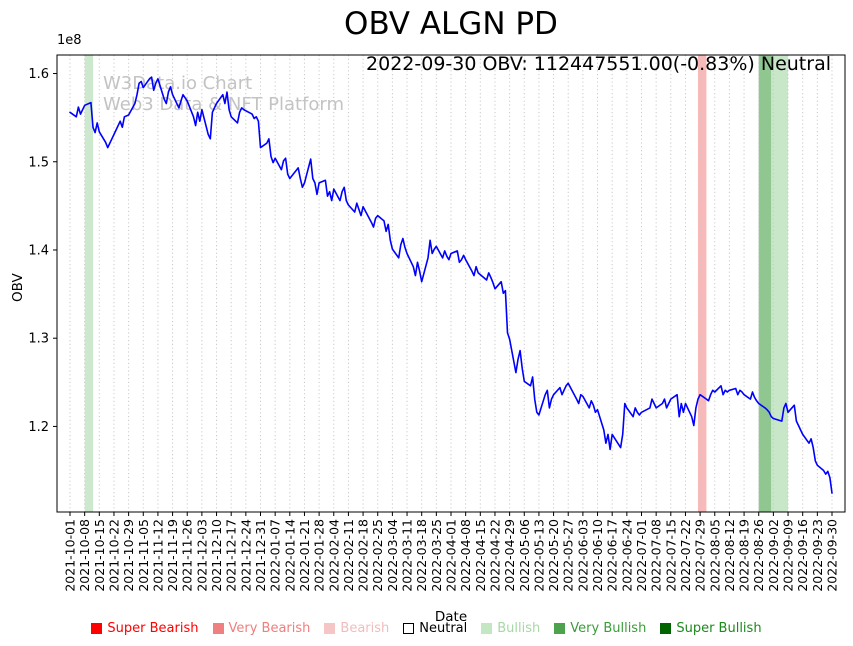  I want to click on x-tick-label: 2022-07-29, so click(700, 555).